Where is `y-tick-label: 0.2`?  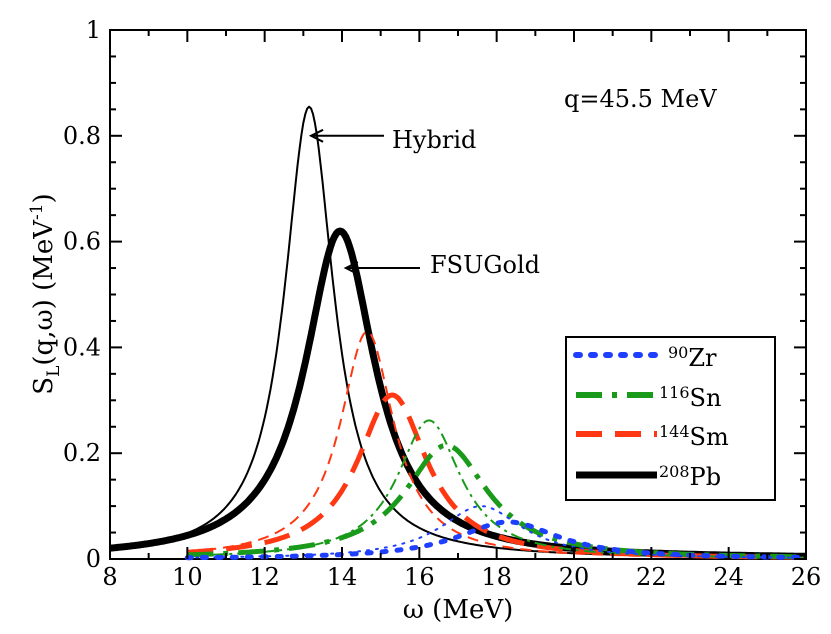 y-tick-label: 0.2 is located at coordinates (82, 453).